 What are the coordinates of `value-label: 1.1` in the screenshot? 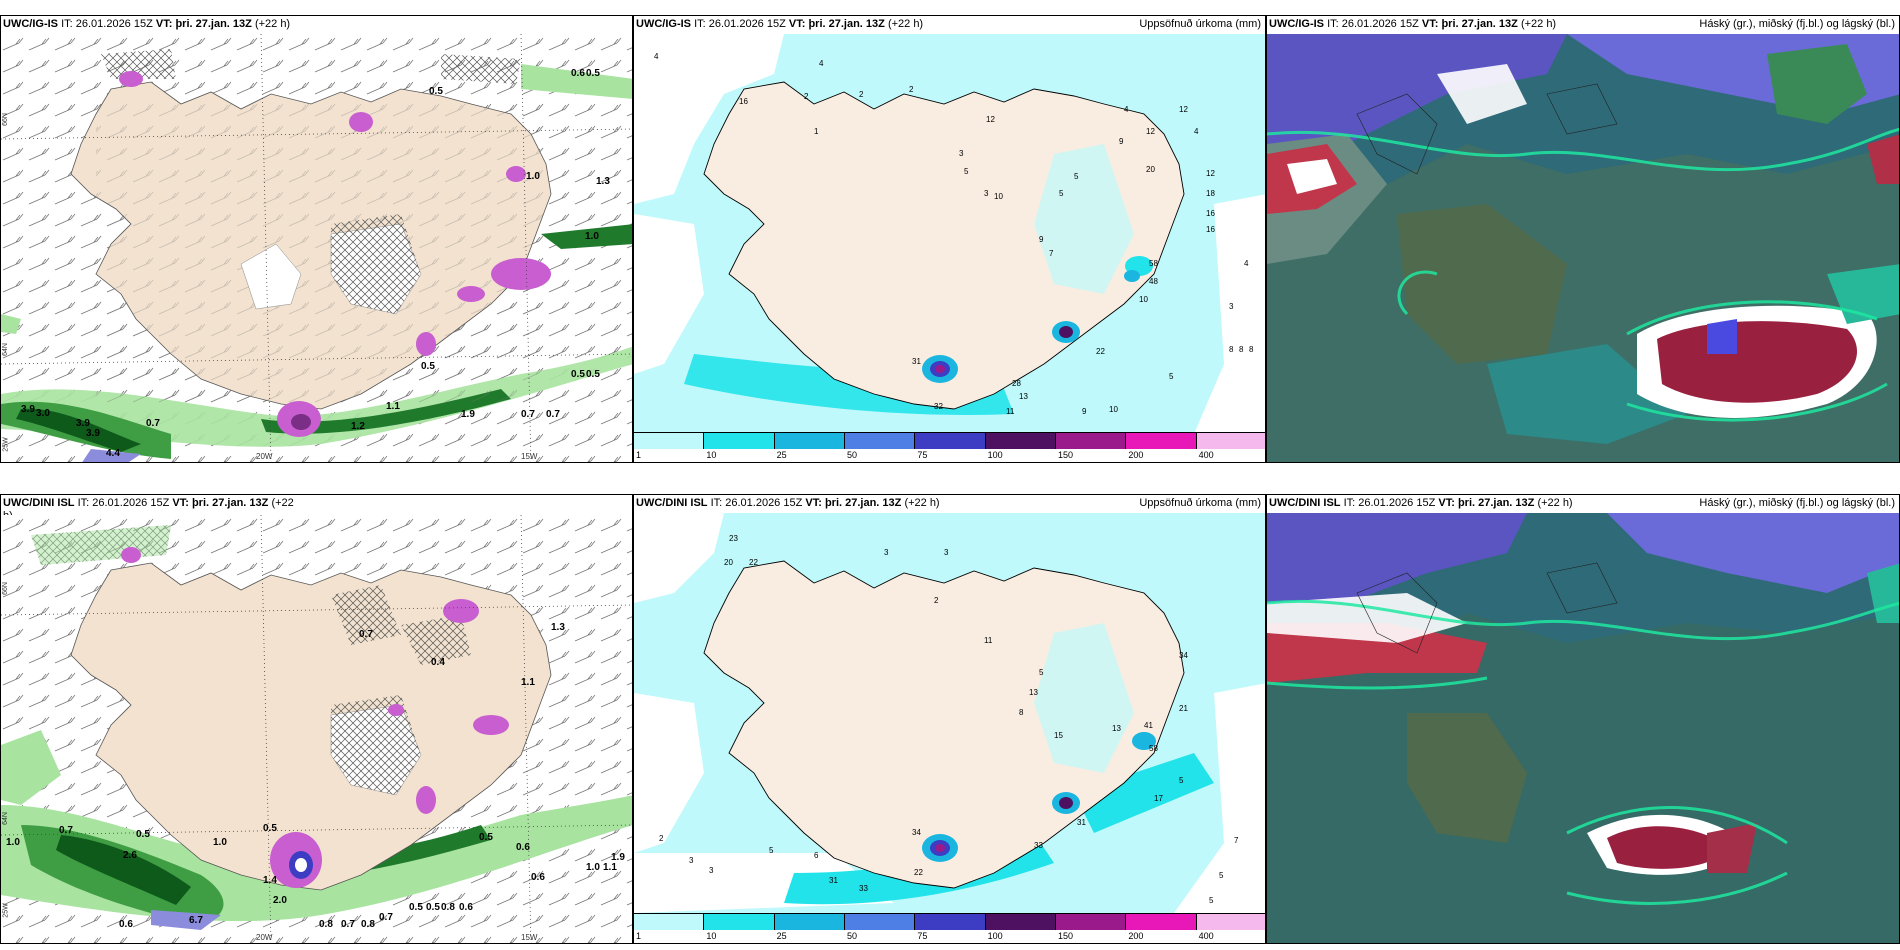 It's located at (610, 867).